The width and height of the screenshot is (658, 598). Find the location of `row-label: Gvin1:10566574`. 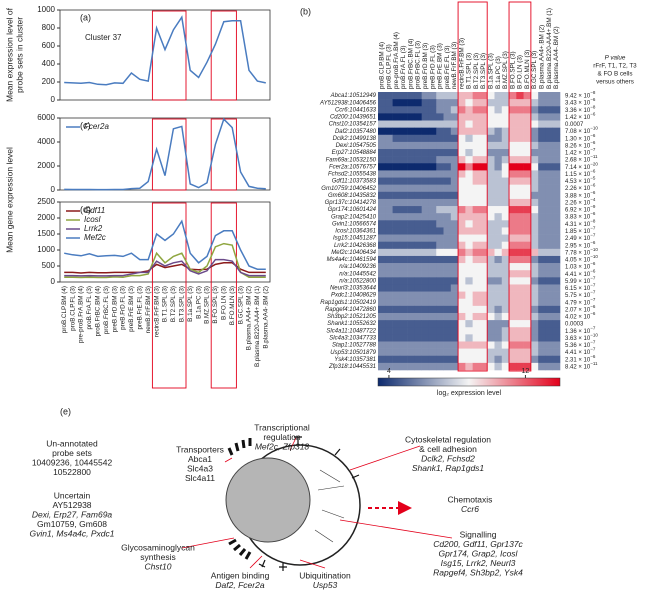

row-label: Gvin1:10566574 is located at coordinates (354, 224).